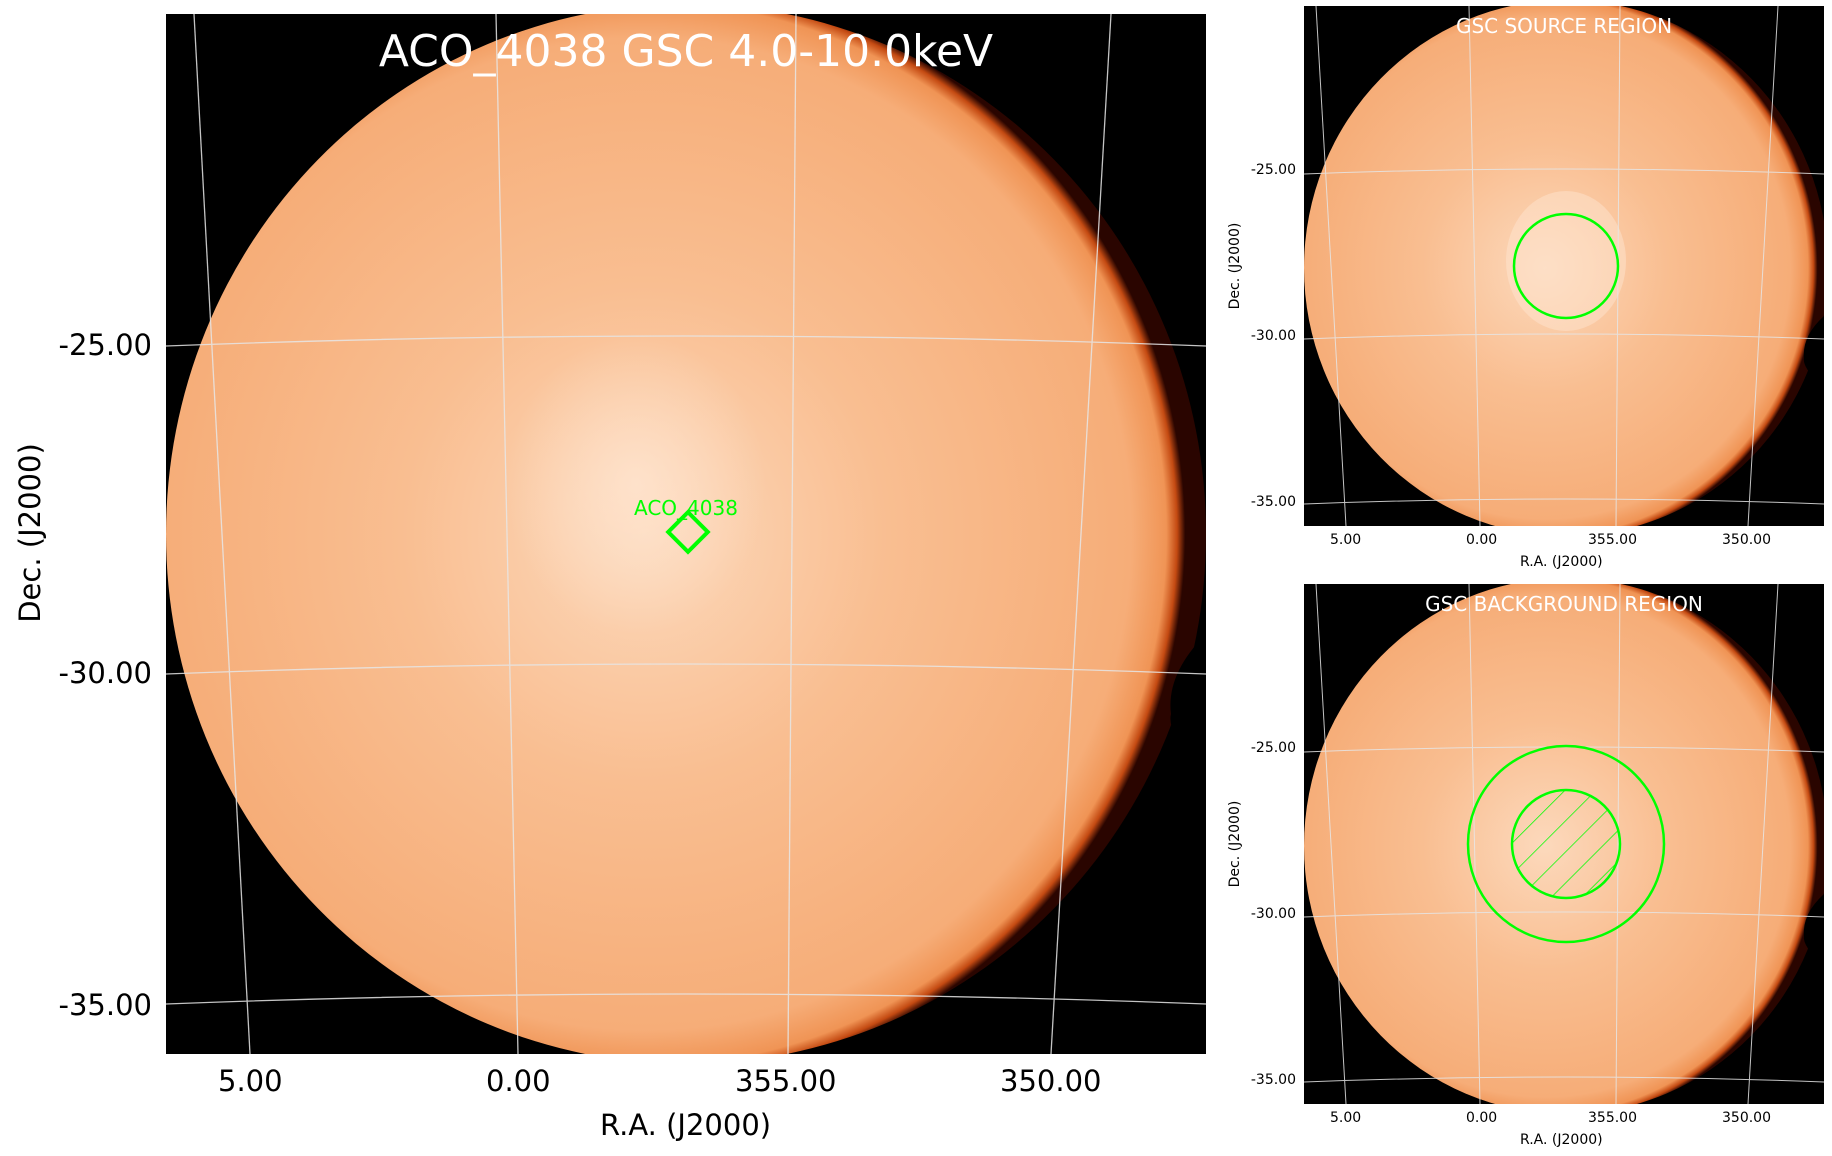 The height and width of the screenshot is (1156, 1832). I want to click on background-x-tick-label: 5.00, so click(1346, 1118).